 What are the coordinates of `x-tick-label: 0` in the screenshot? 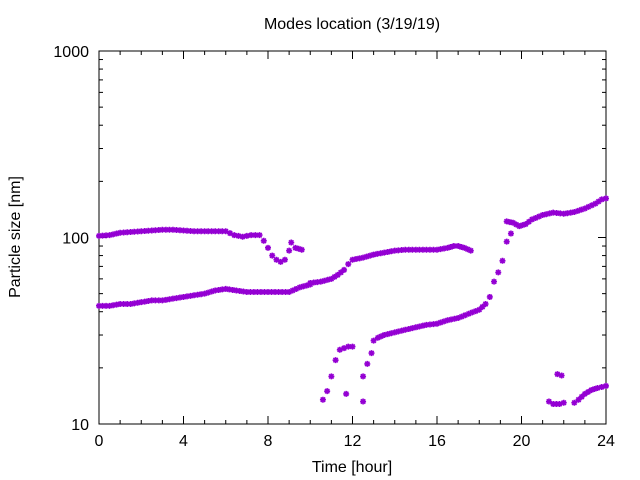 It's located at (99, 441).